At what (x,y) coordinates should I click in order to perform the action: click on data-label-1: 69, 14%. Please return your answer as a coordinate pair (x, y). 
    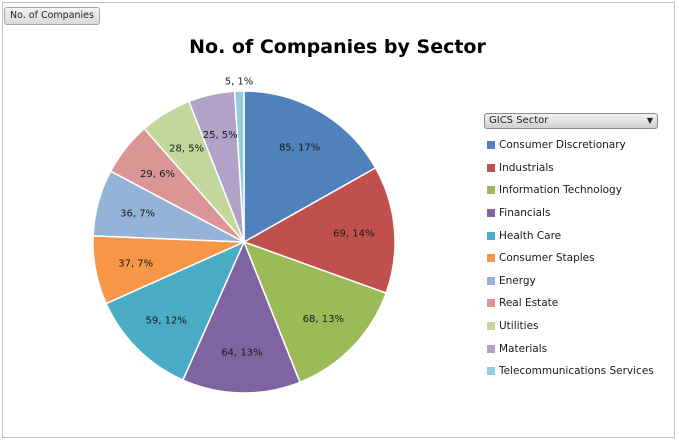
    Looking at the image, I should click on (353, 233).